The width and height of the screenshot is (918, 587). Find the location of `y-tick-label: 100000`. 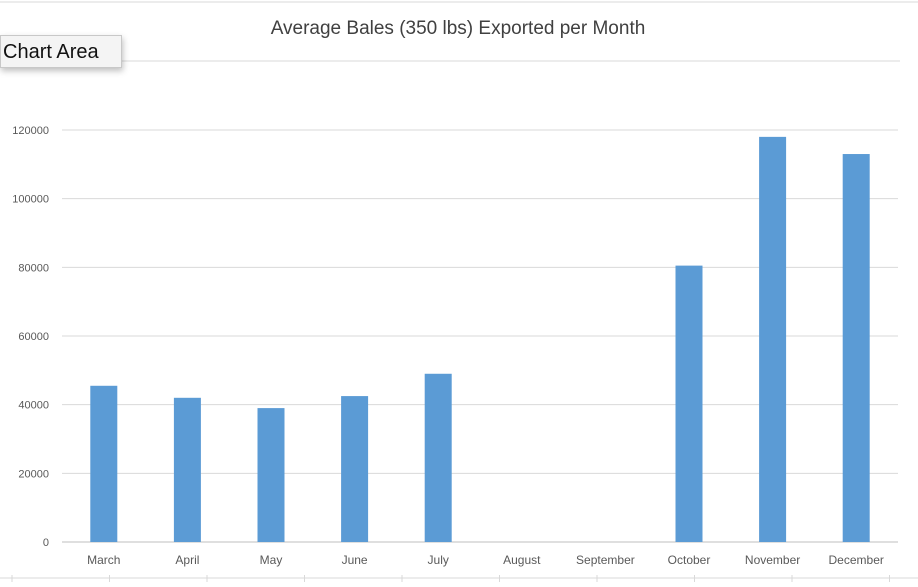

y-tick-label: 100000 is located at coordinates (30, 200).